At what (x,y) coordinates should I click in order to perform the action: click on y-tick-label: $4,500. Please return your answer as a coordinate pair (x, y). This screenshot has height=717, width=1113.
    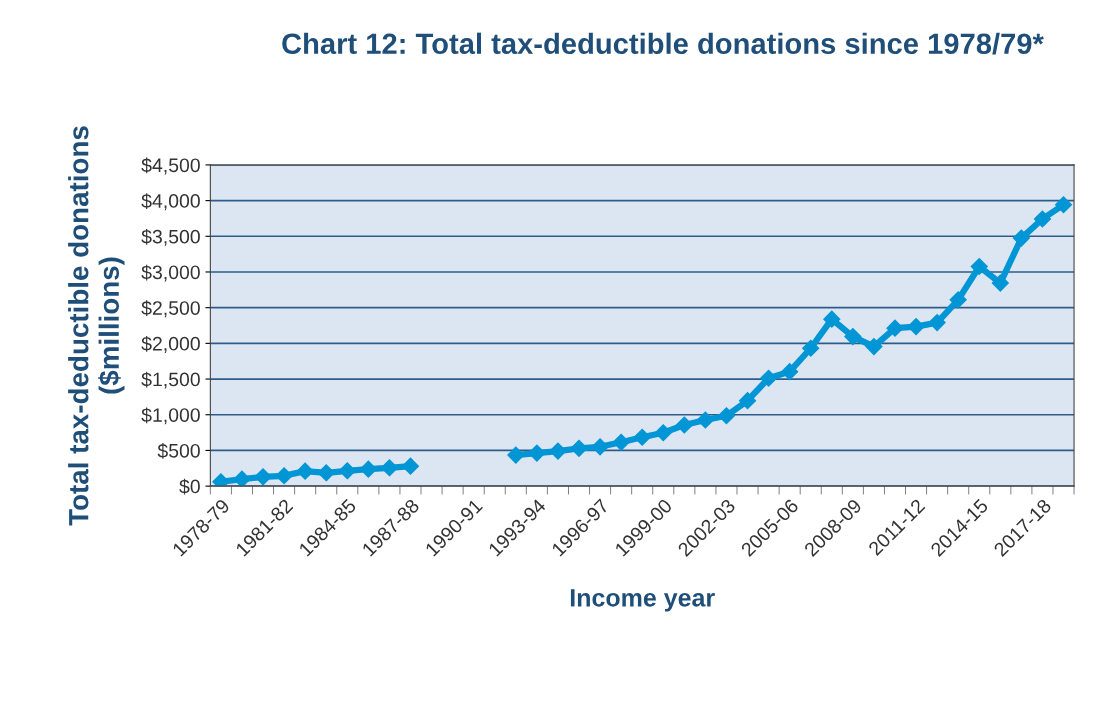
    Looking at the image, I should click on (170, 166).